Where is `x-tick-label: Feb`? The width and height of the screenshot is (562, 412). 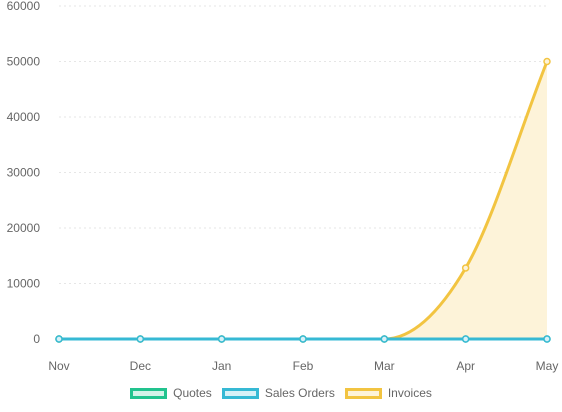
x-tick-label: Feb is located at coordinates (303, 366).